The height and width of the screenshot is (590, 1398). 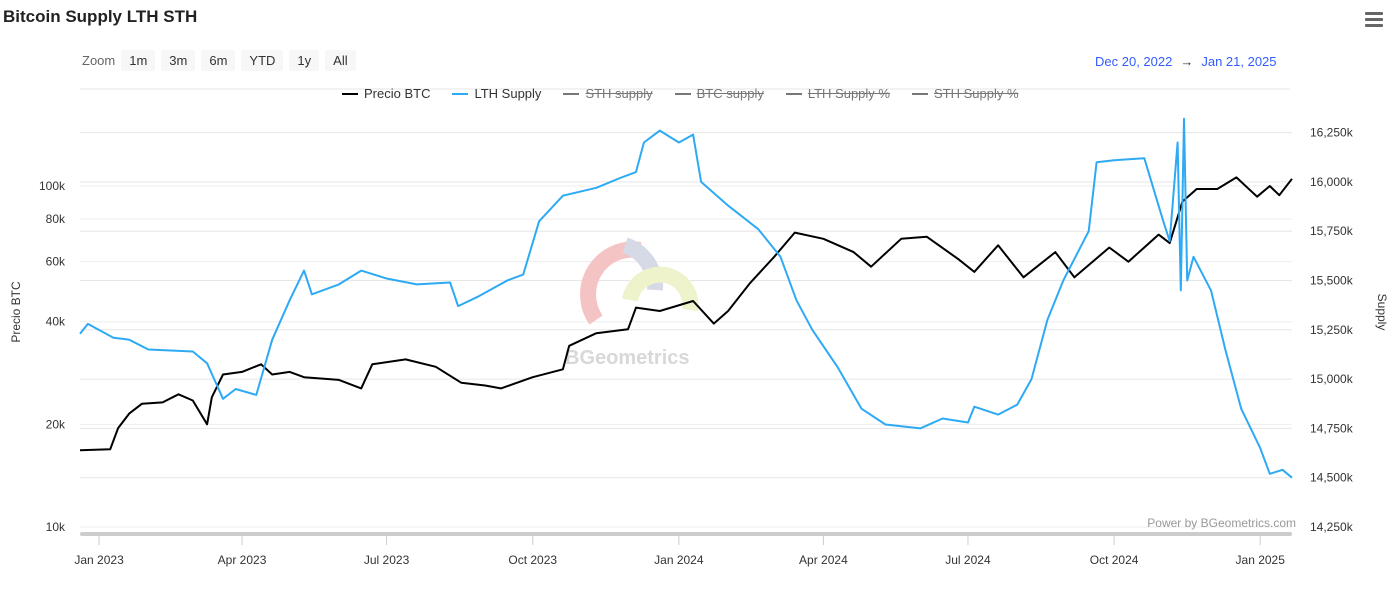 I want to click on zoom-all-button: All, so click(x=340, y=60).